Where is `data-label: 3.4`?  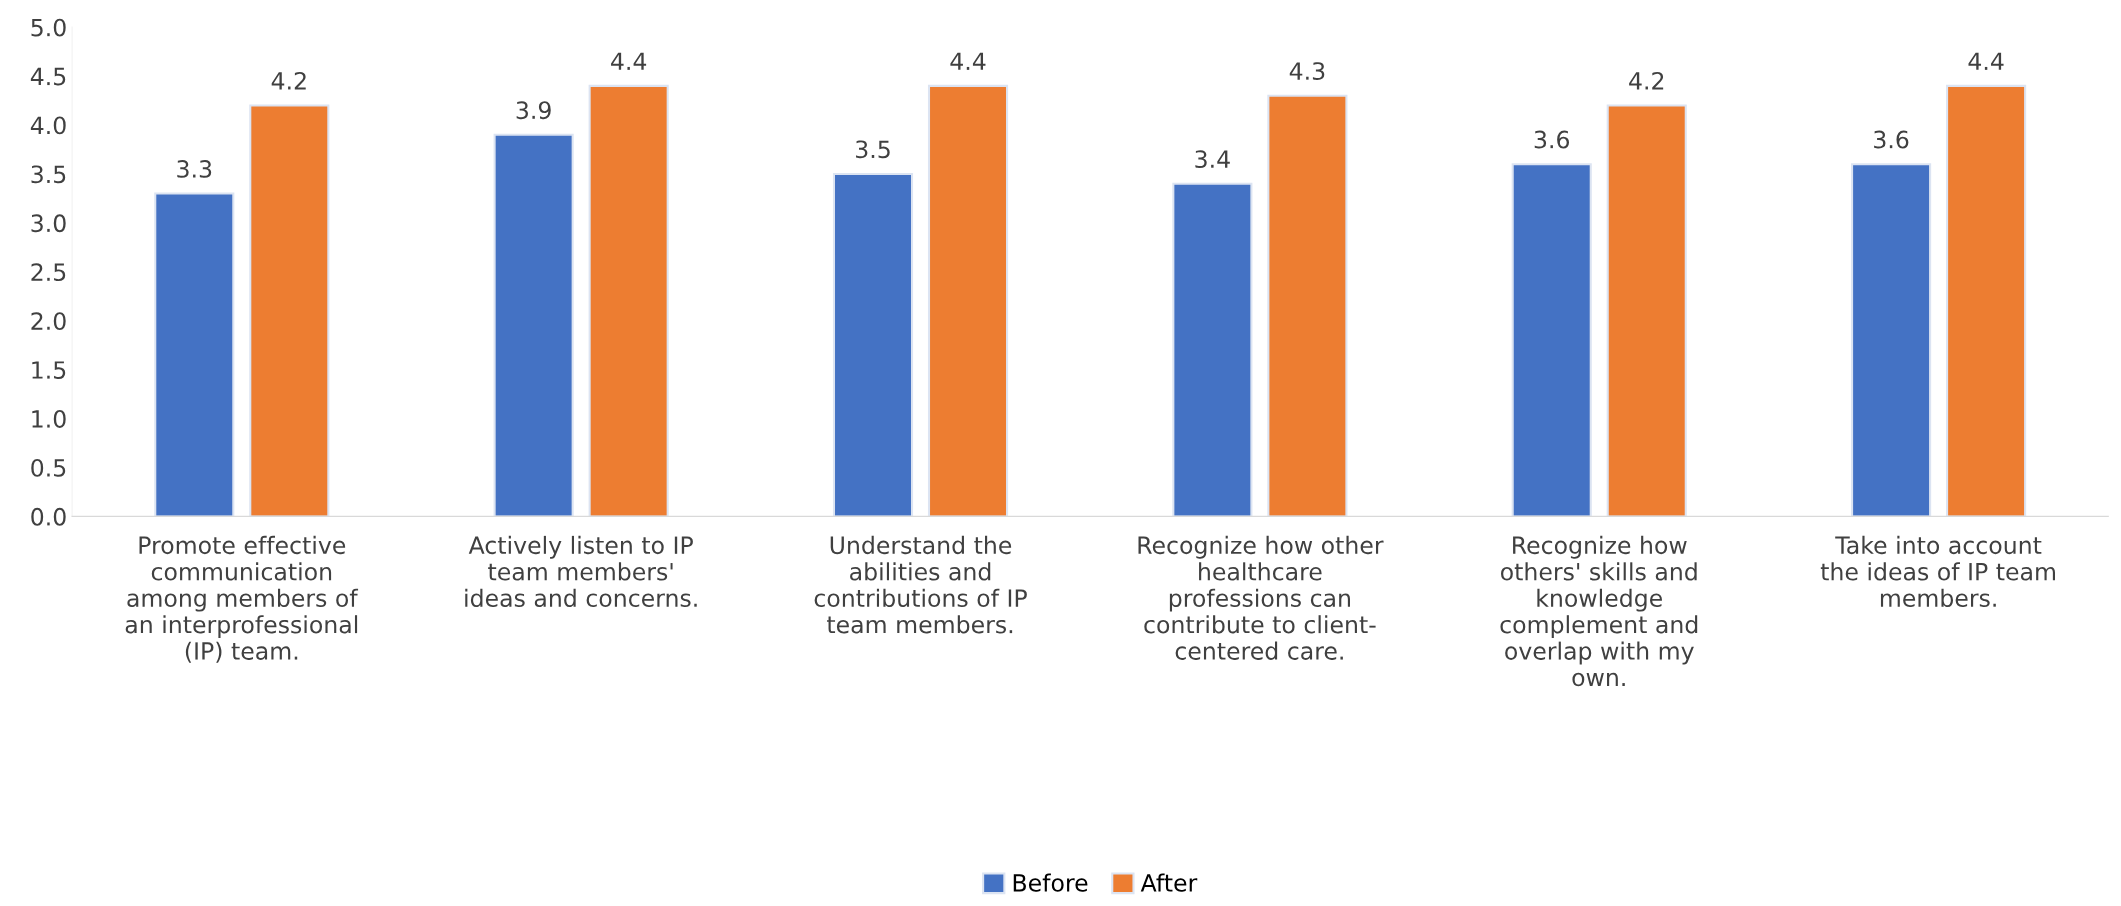
data-label: 3.4 is located at coordinates (1212, 159).